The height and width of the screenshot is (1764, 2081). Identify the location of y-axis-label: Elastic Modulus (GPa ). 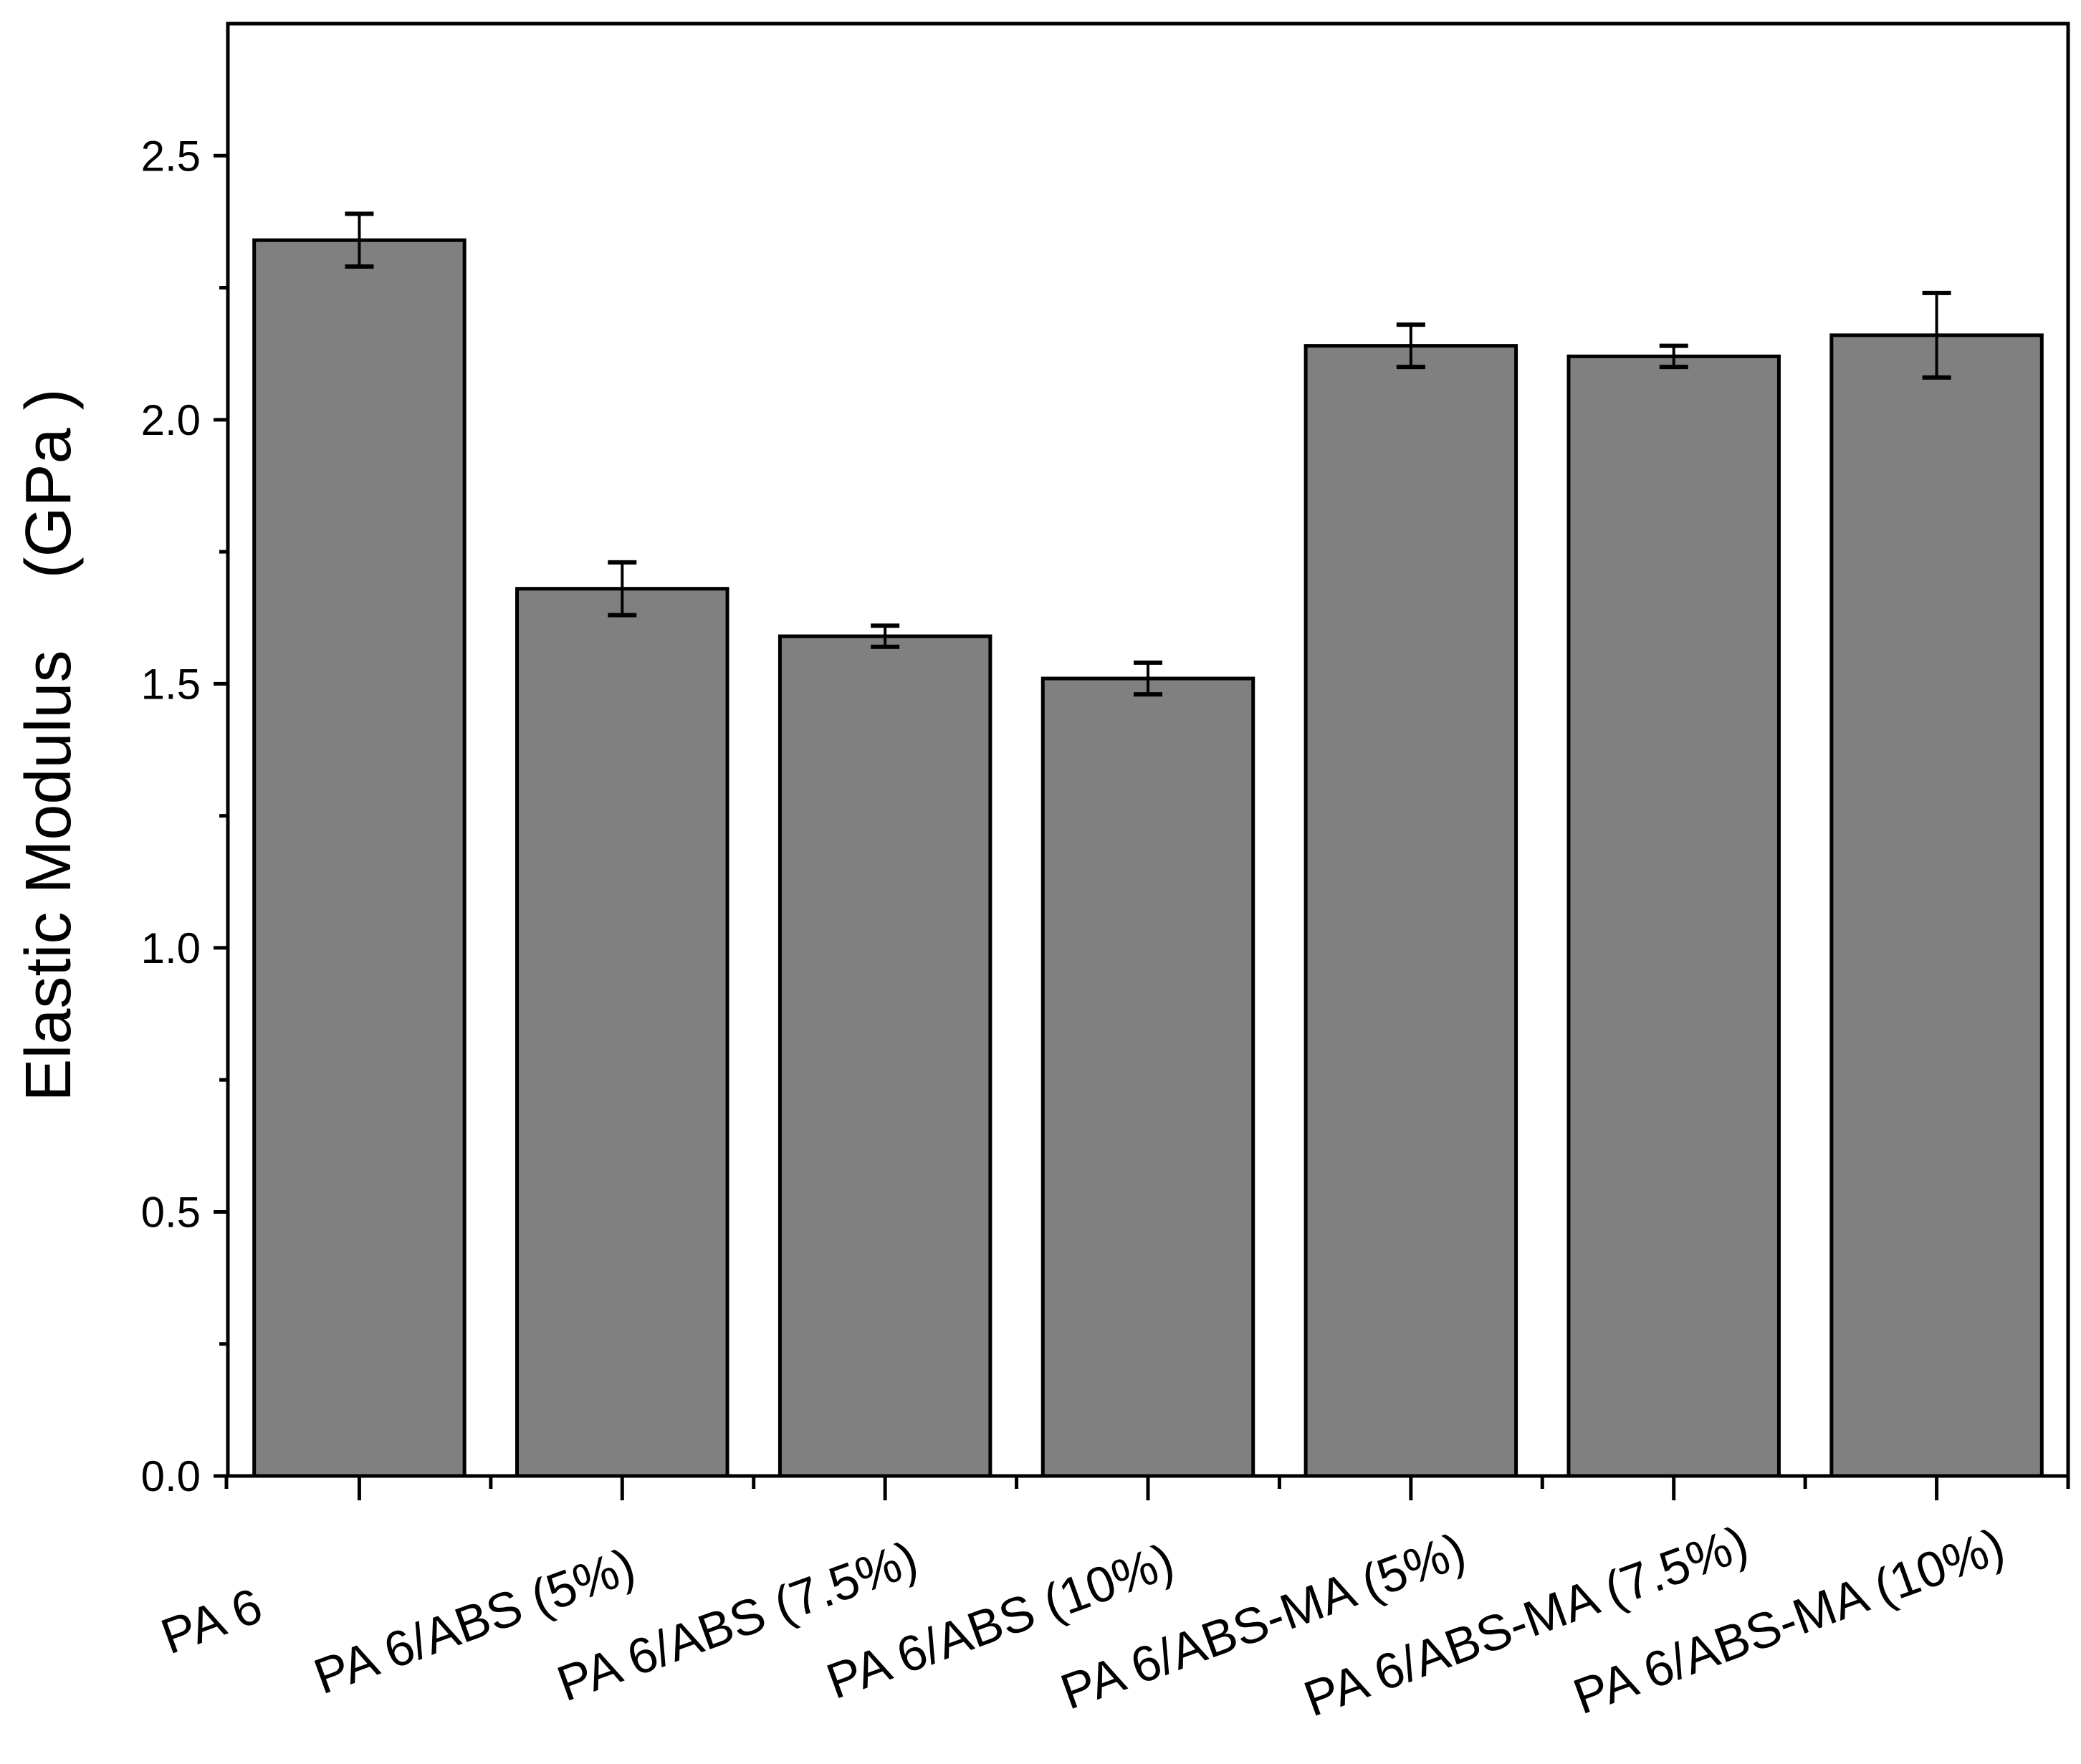
(49, 744).